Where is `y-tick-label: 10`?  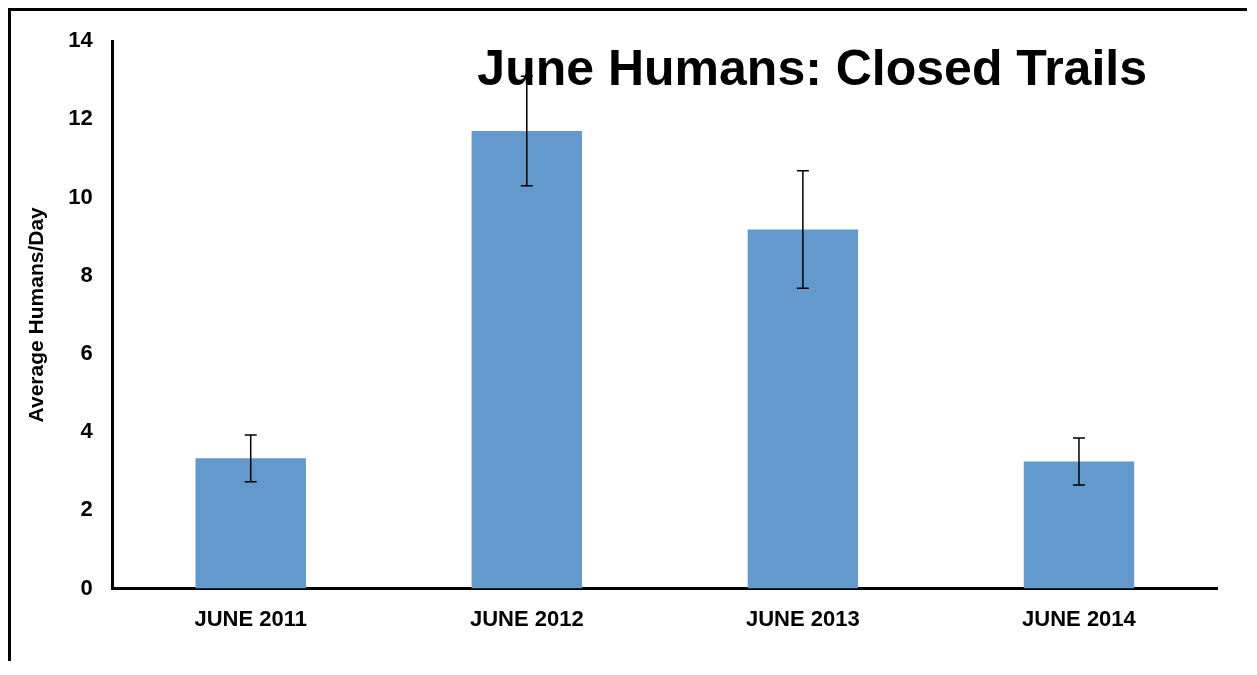 y-tick-label: 10 is located at coordinates (80, 196).